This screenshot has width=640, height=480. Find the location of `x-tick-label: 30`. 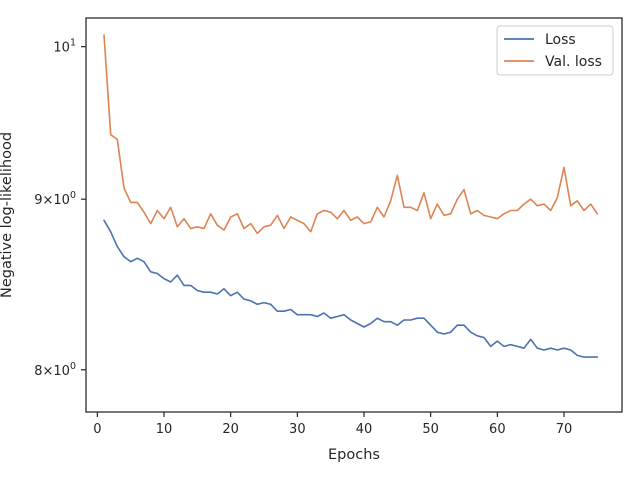

x-tick-label: 30 is located at coordinates (297, 429).